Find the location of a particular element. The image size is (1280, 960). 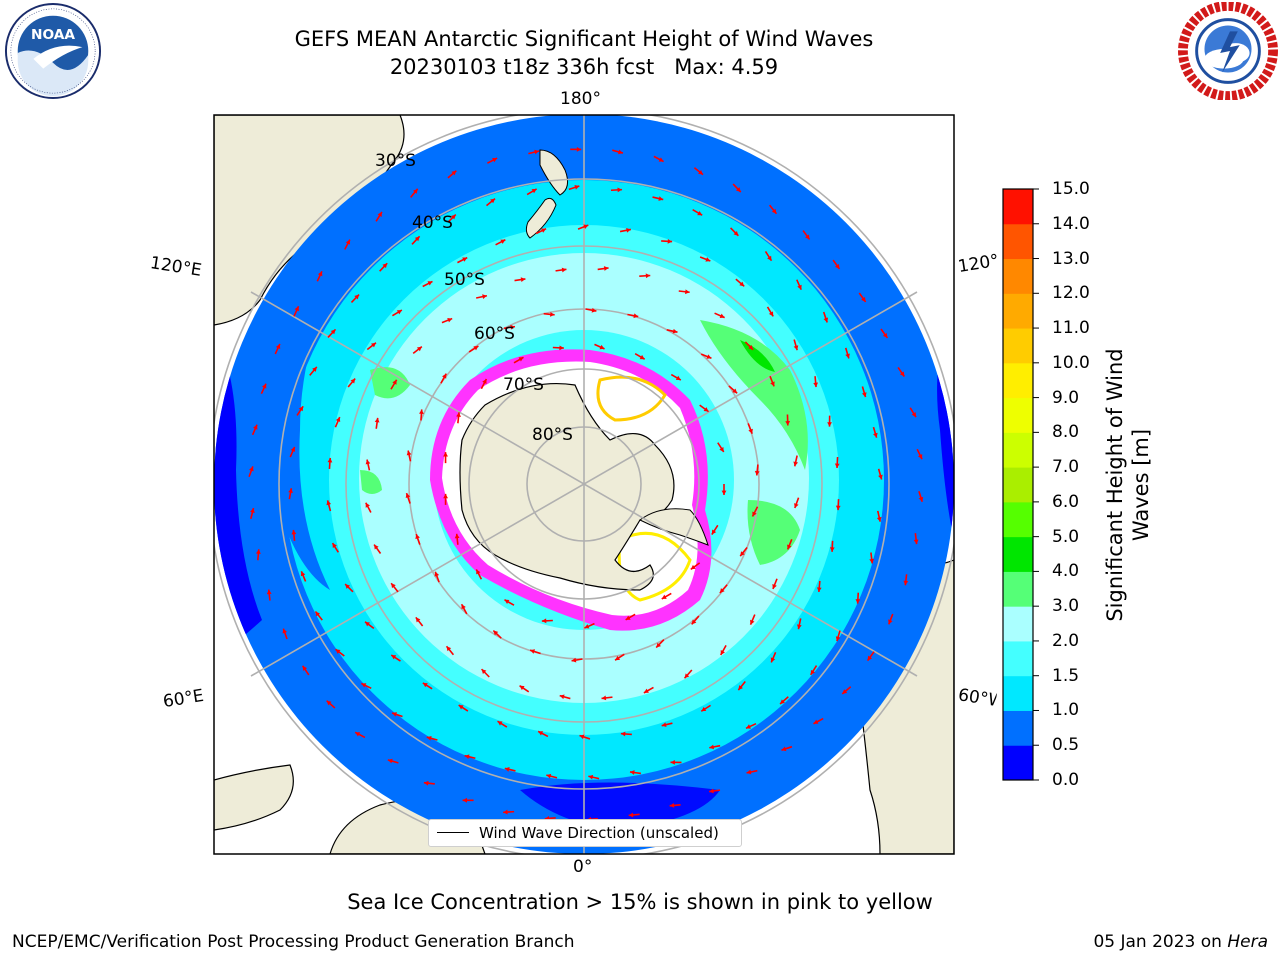

lat-label-30s: 30°S is located at coordinates (395, 161).